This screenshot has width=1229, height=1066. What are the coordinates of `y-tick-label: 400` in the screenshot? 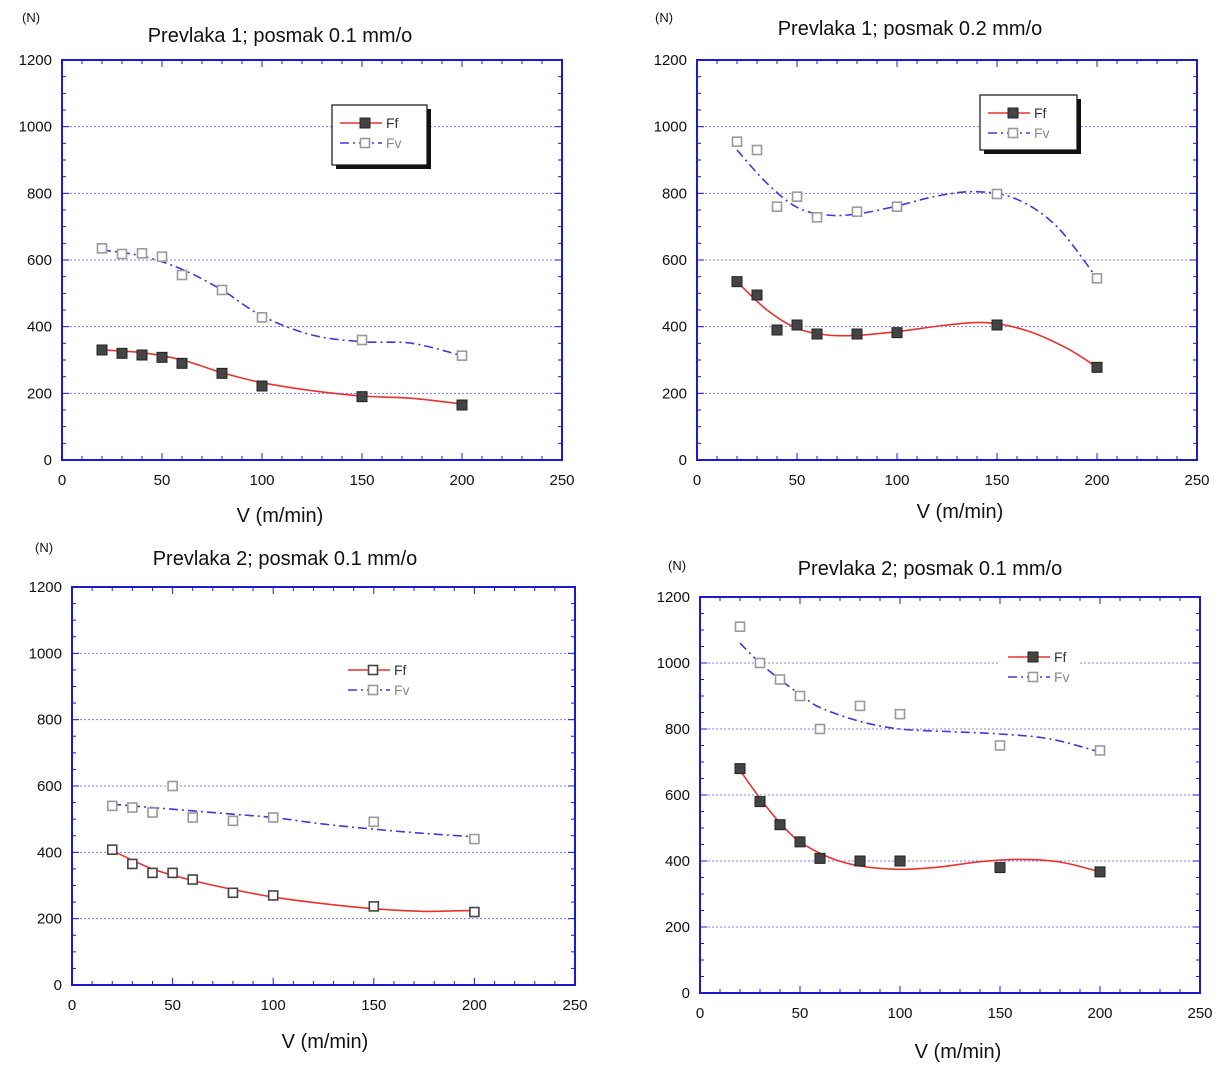 It's located at (674, 327).